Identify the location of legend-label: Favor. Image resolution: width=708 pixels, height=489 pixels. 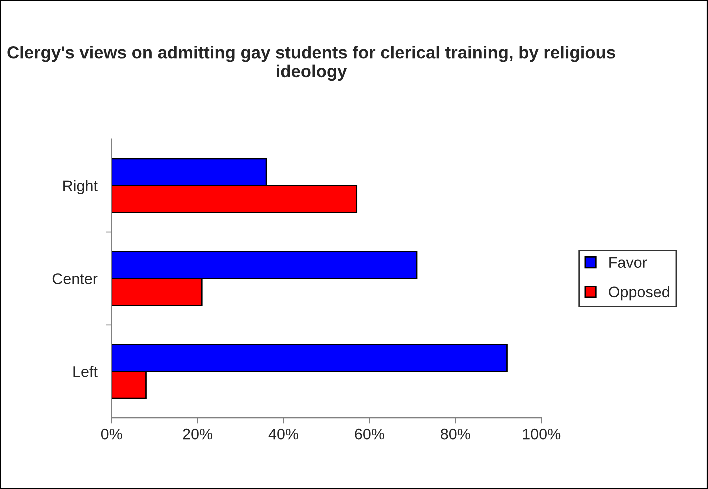
(629, 262).